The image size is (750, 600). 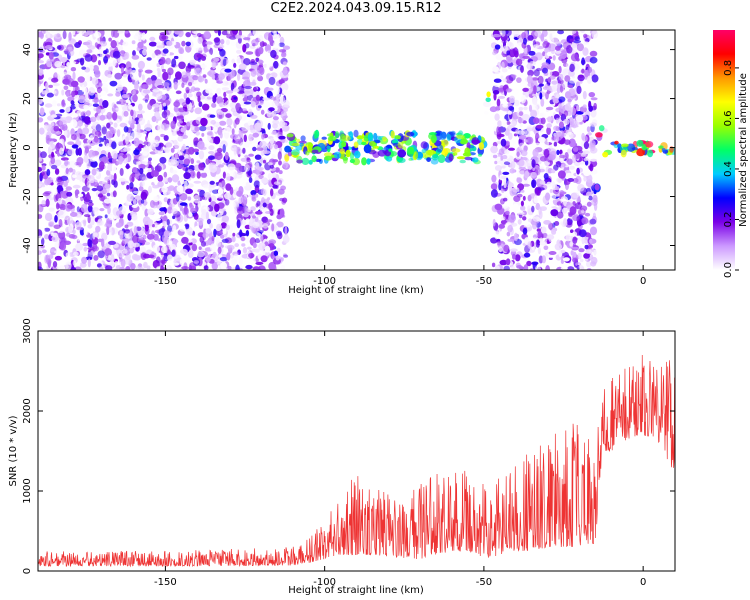 I want to click on colorbar-label: Normalized spectral amplitude, so click(x=743, y=150).